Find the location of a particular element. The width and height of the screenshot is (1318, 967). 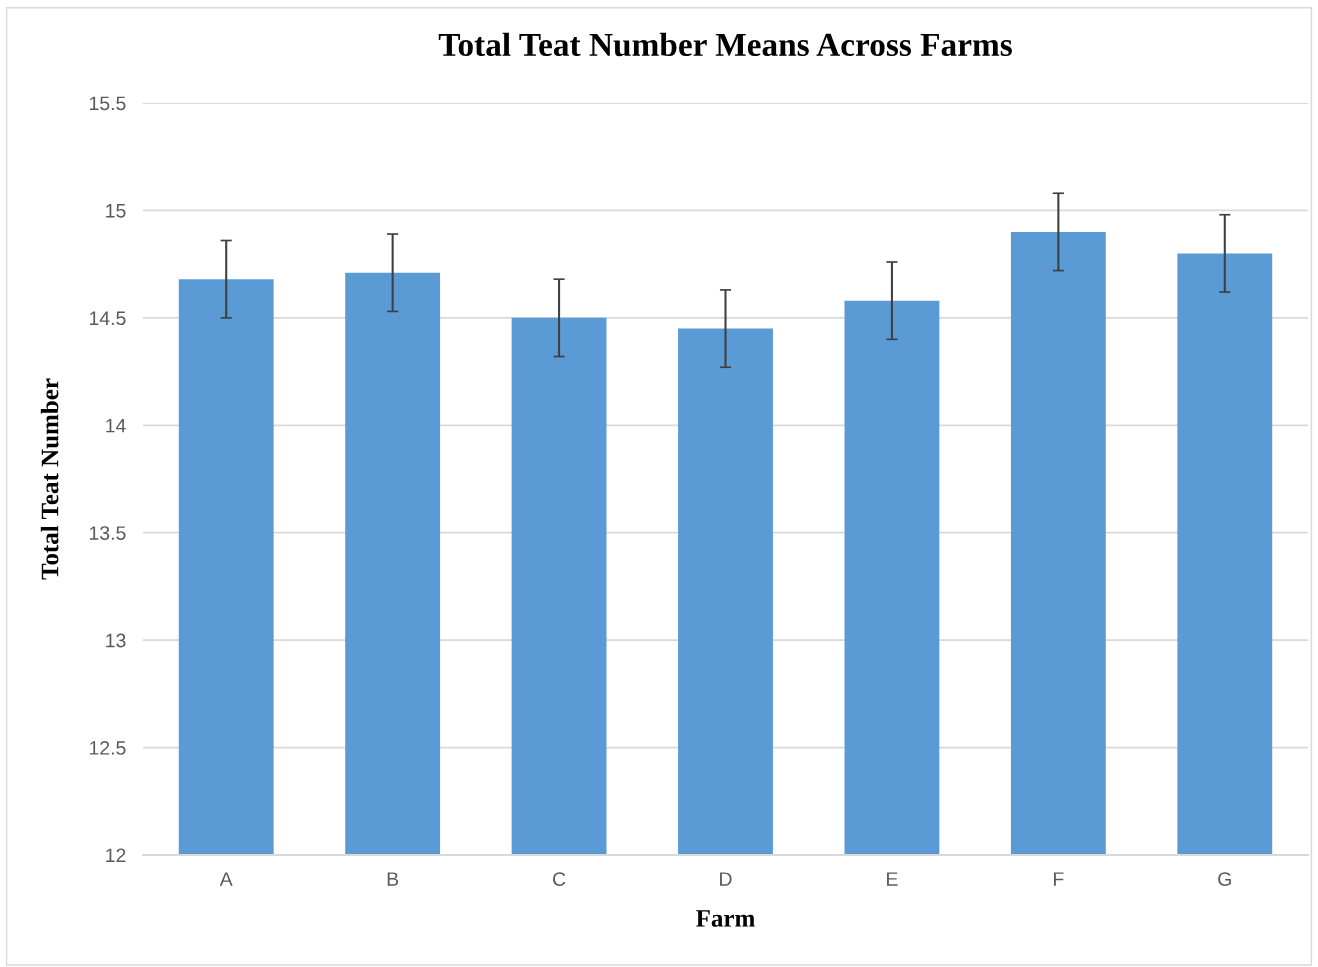

chart-title: Total Teat Number Means Across Farms is located at coordinates (725, 44).